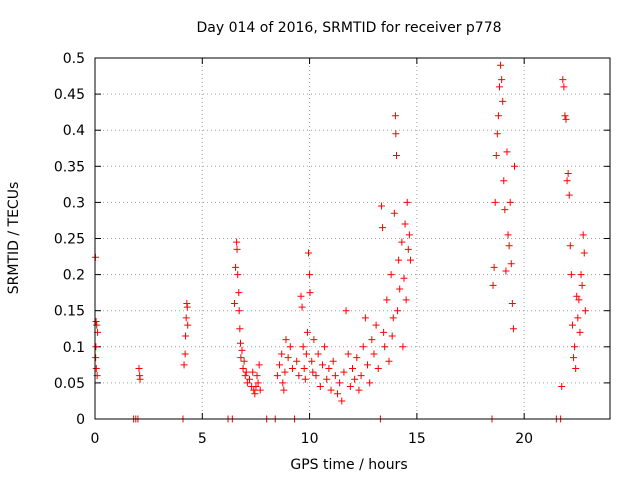 Image resolution: width=640 pixels, height=480 pixels. Describe the element at coordinates (69, 312) in the screenshot. I see `y-tick-label: 0.15` at that location.